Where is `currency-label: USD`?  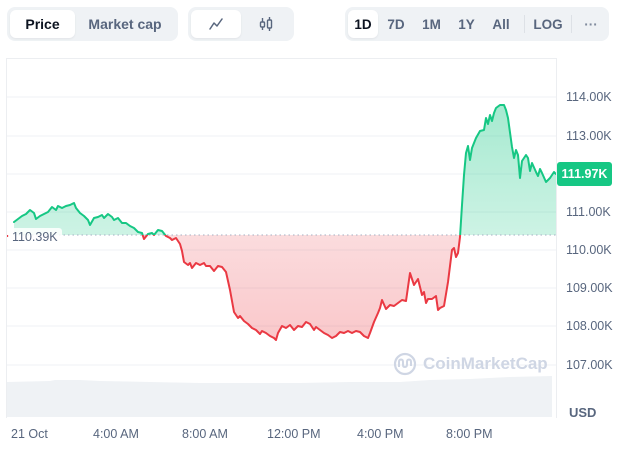
currency-label: USD is located at coordinates (583, 412).